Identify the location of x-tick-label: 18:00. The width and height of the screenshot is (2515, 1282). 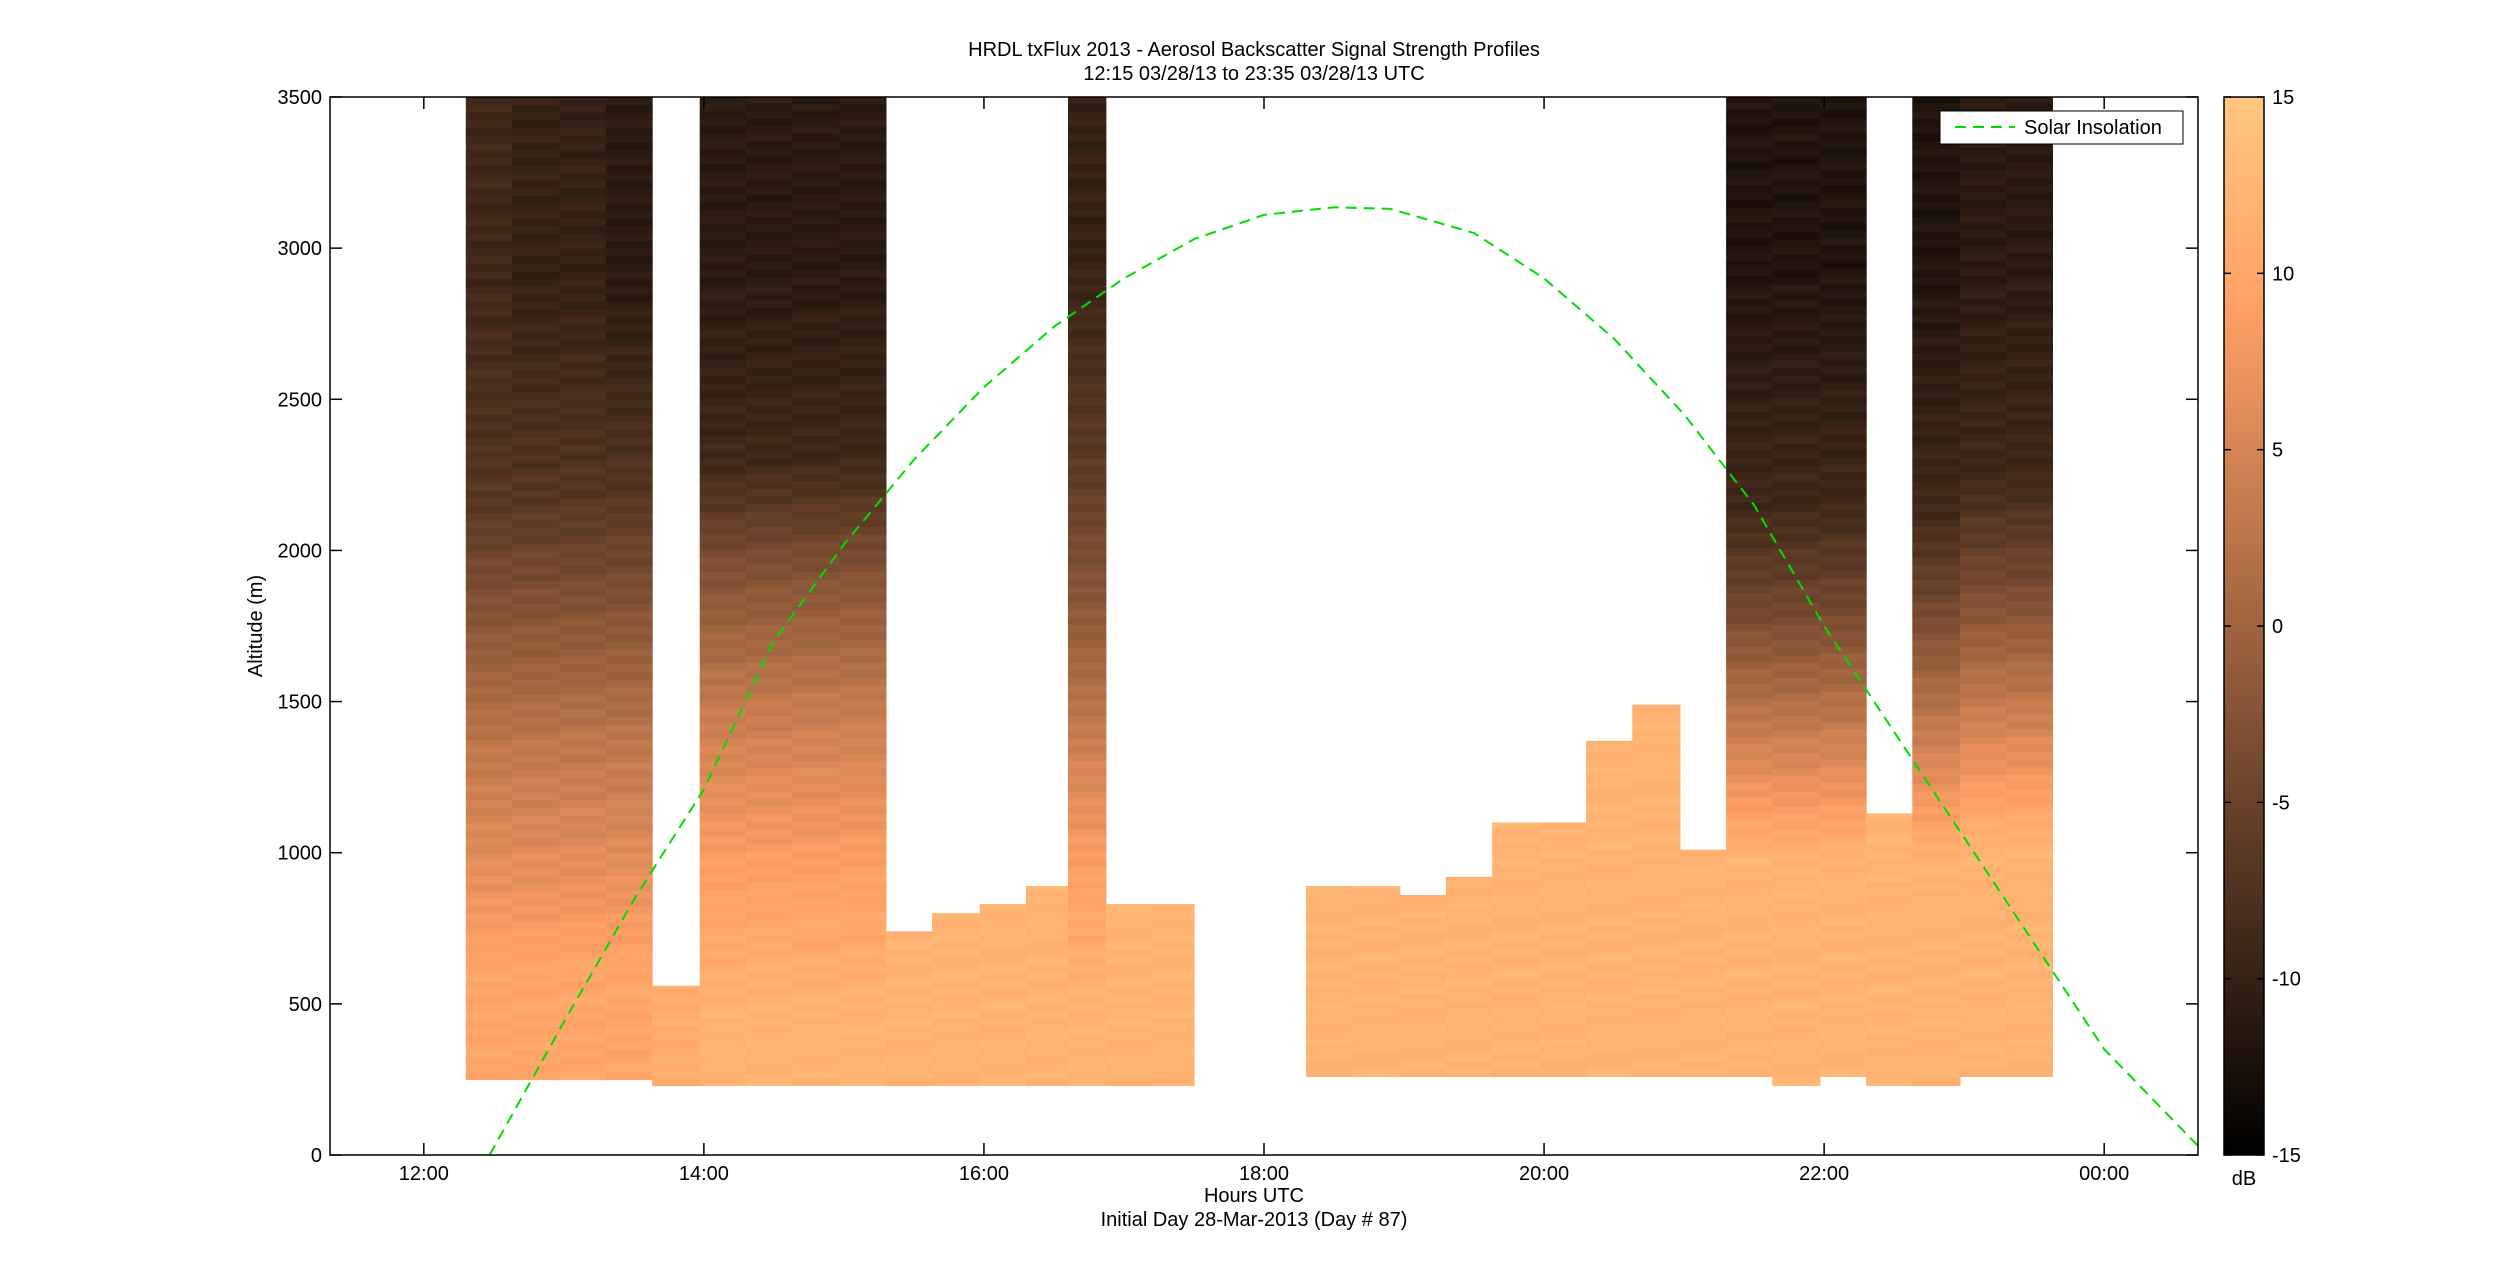
(1264, 1174).